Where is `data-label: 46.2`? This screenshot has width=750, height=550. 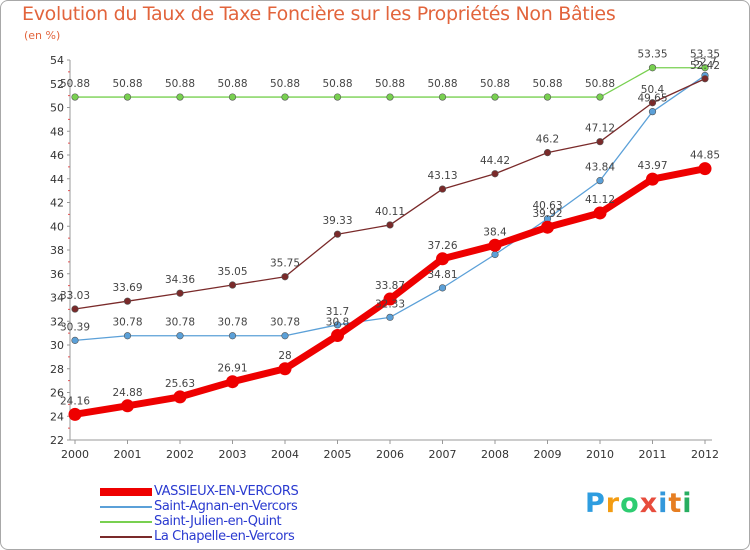
data-label: 46.2 is located at coordinates (547, 140).